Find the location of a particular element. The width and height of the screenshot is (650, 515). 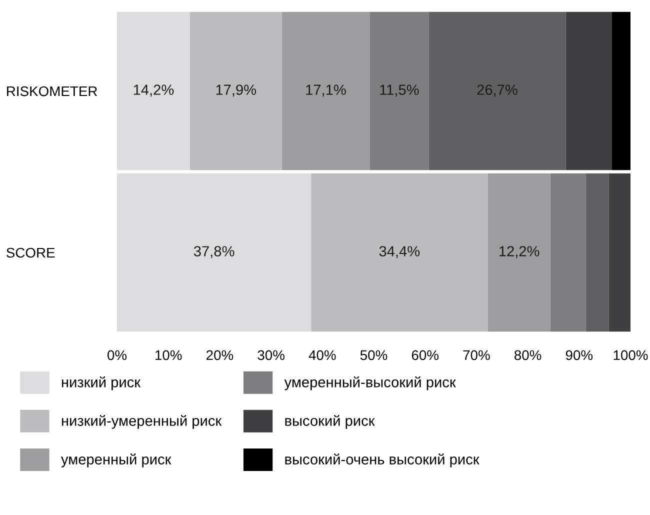

data-label: 17,9% is located at coordinates (236, 90).